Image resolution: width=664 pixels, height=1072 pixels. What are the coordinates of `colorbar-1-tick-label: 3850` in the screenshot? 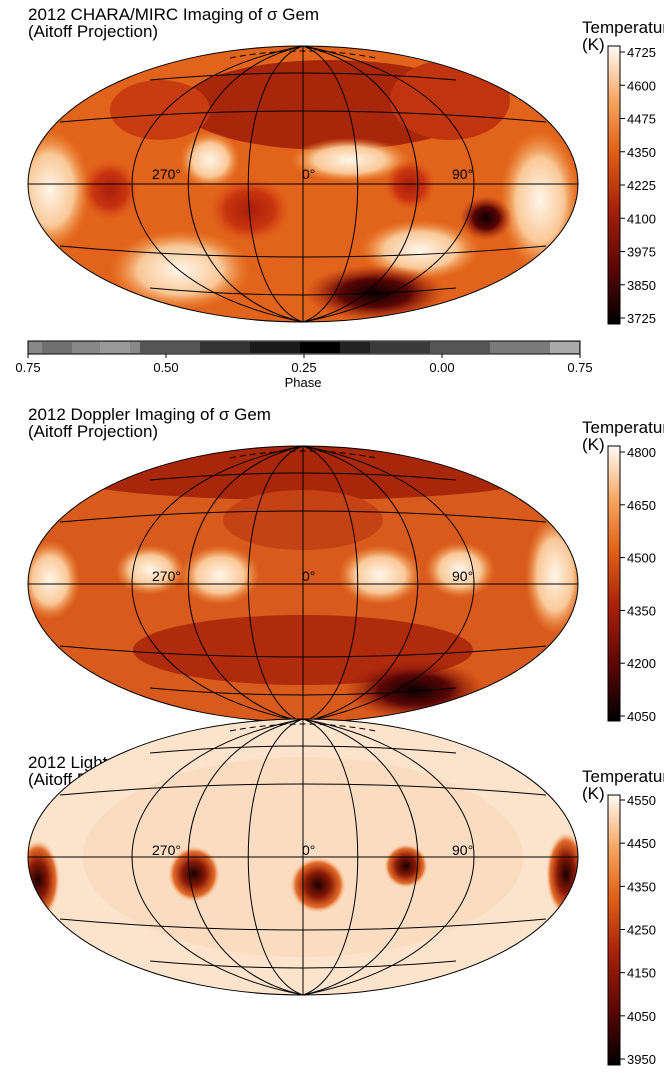 It's located at (641, 285).